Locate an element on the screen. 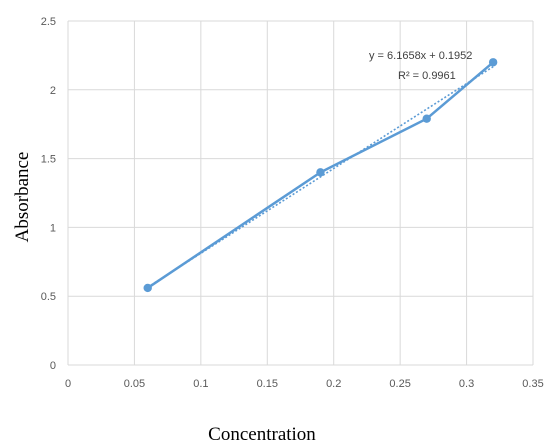 This screenshot has width=547, height=445. x-tick-label: 0.05 is located at coordinates (134, 384).